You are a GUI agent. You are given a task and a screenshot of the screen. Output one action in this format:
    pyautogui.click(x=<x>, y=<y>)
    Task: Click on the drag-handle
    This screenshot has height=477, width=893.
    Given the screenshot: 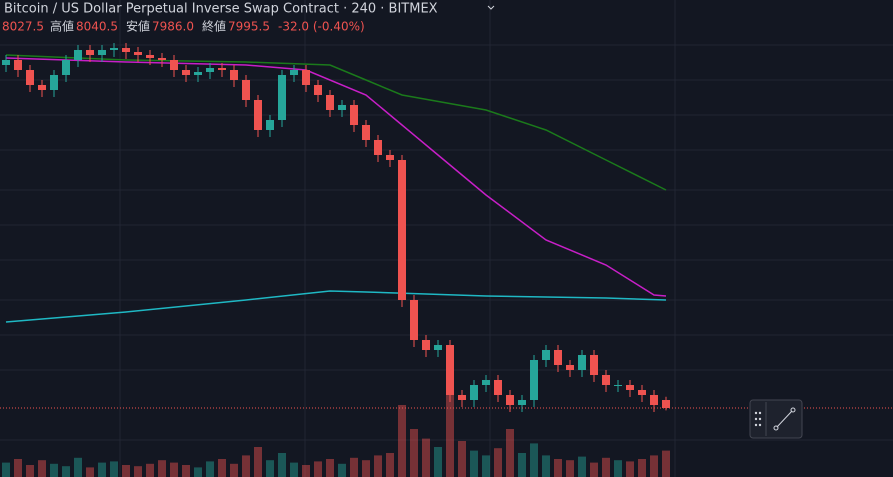 What is the action you would take?
    pyautogui.click(x=758, y=419)
    